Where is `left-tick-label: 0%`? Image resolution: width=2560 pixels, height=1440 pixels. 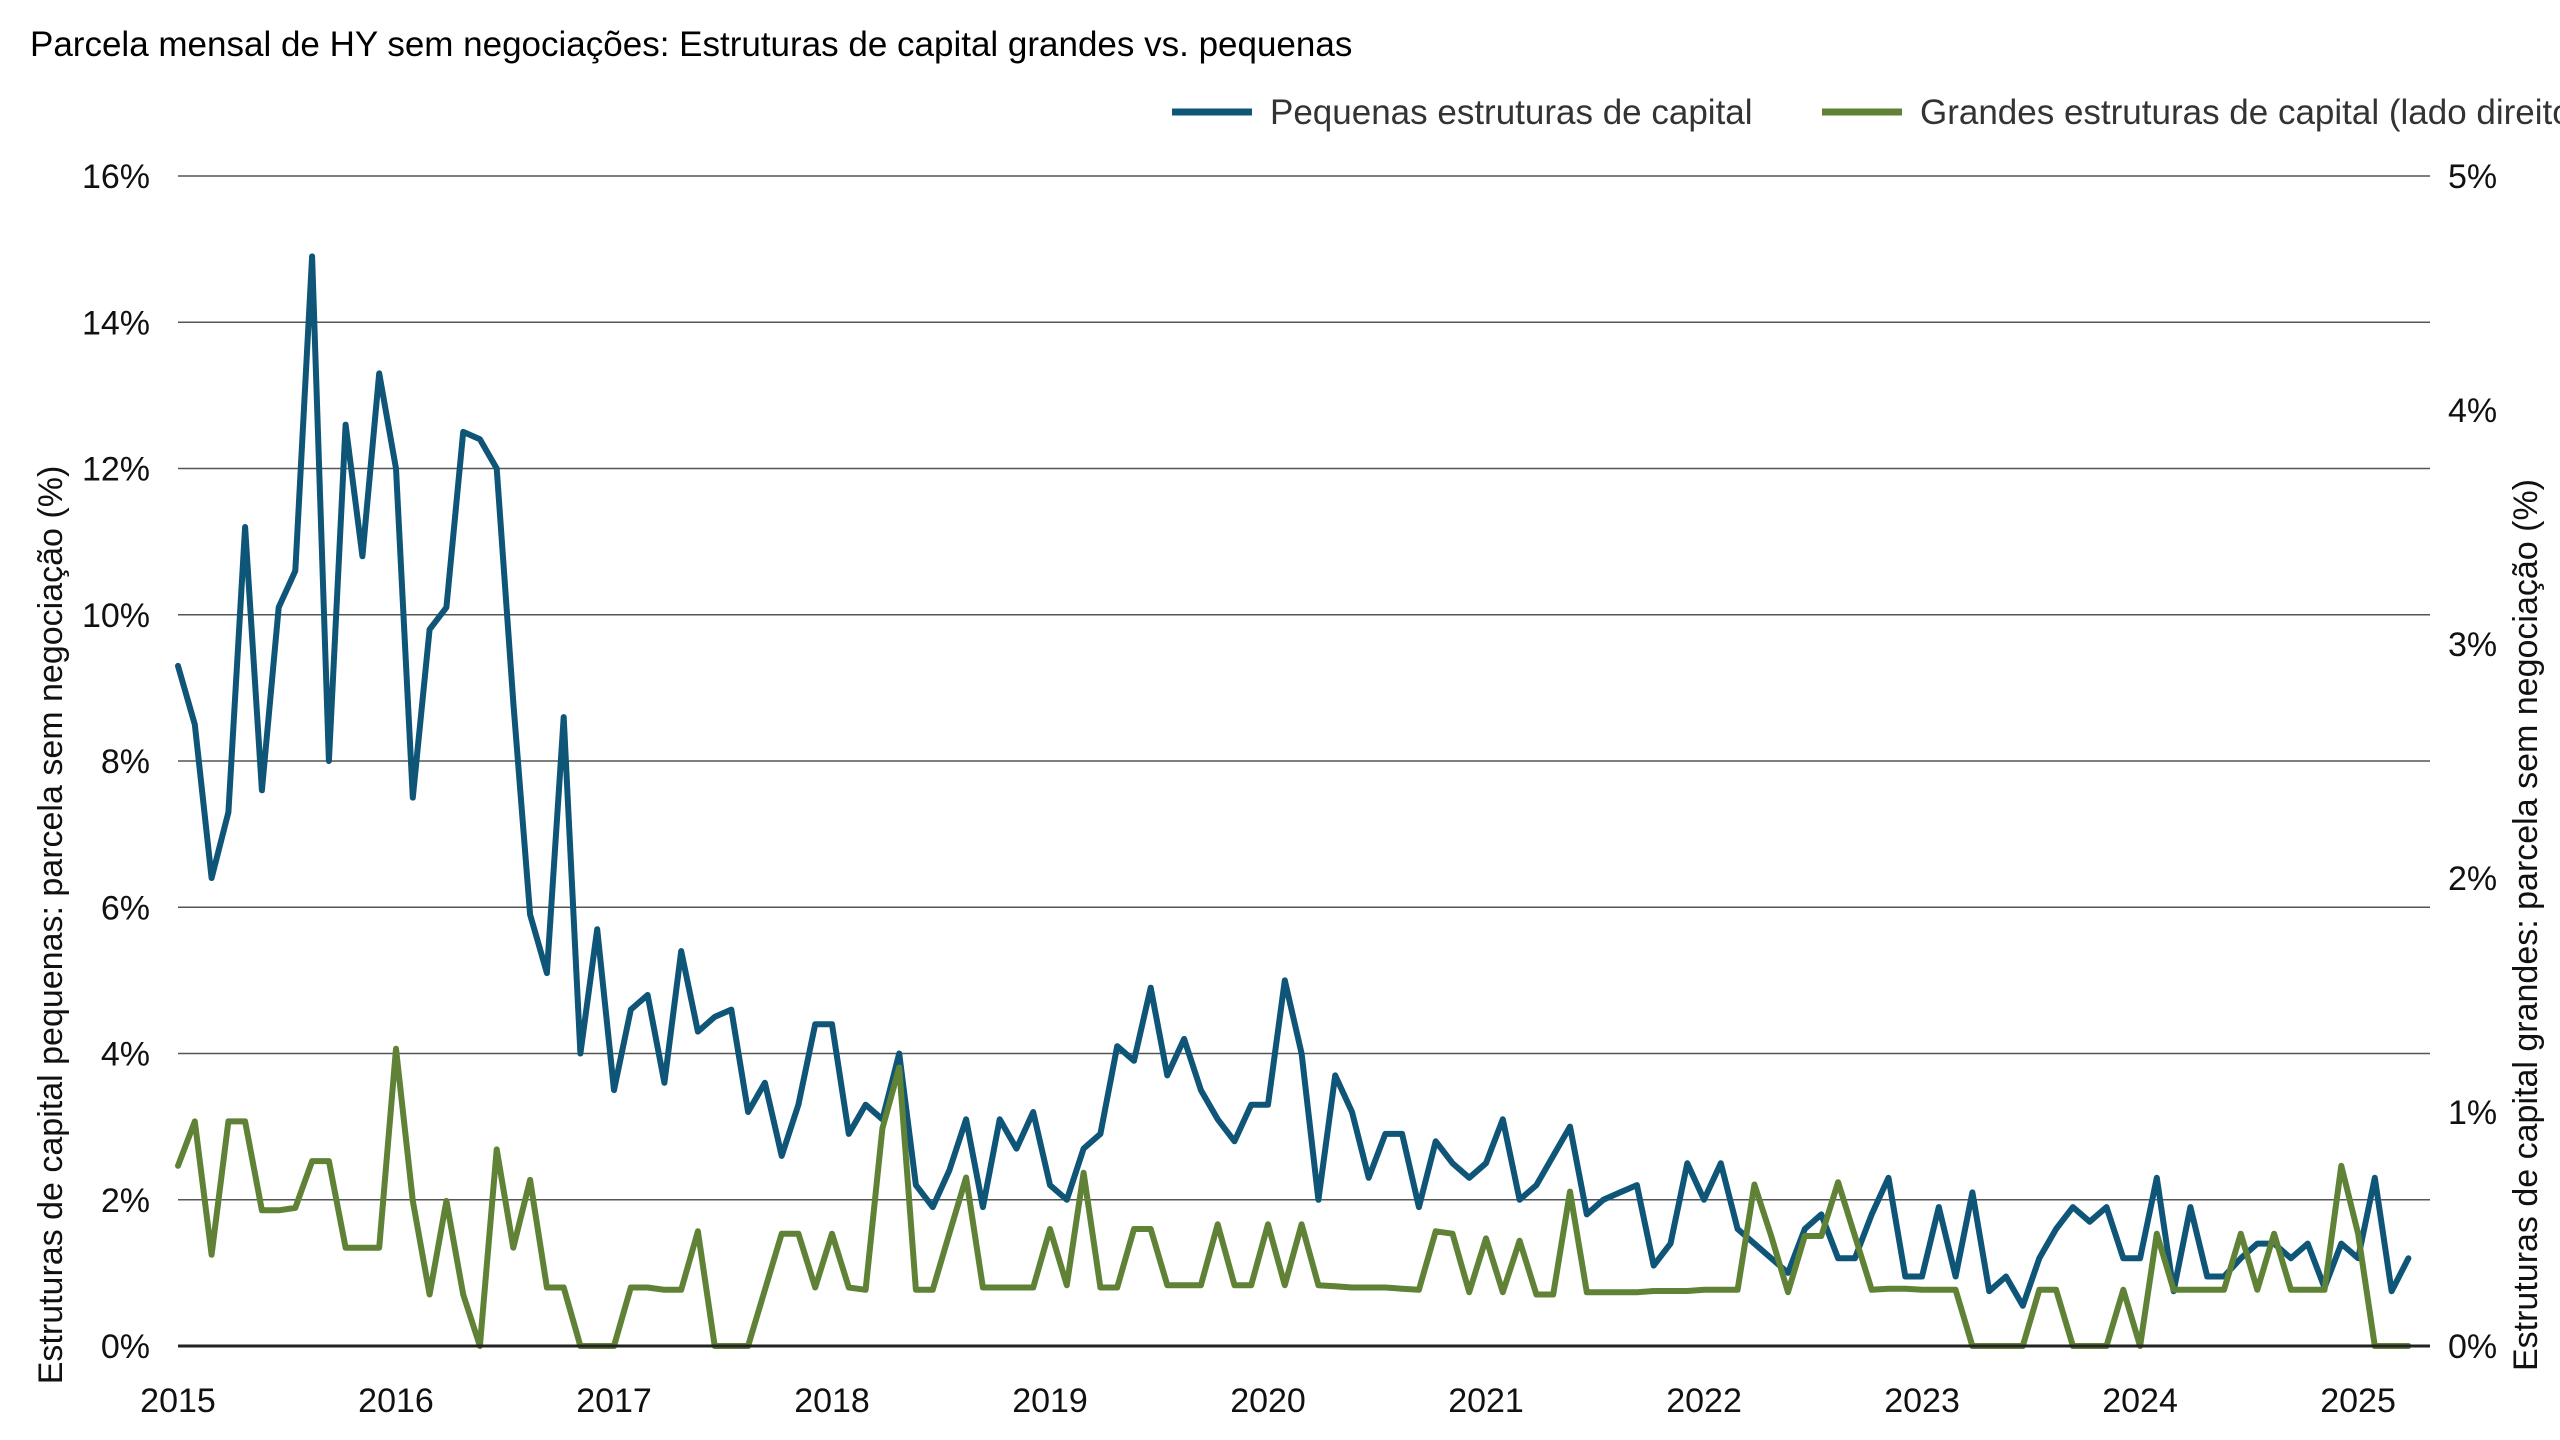 left-tick-label: 0% is located at coordinates (125, 1347).